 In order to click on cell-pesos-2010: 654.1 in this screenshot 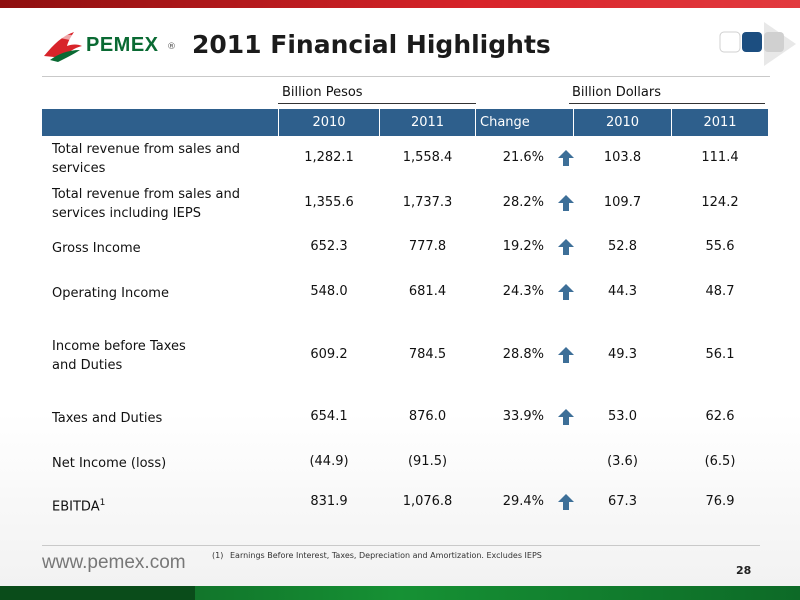, I will do `click(329, 416)`.